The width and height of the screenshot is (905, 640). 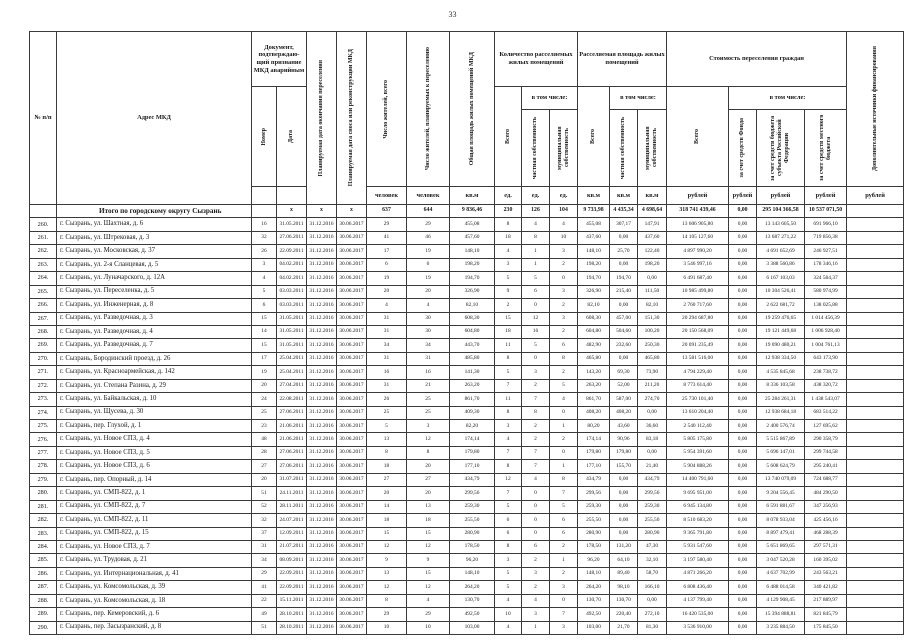 What do you see at coordinates (593, 614) in the screenshot?
I see `cell-area-total: 492,50` at bounding box center [593, 614].